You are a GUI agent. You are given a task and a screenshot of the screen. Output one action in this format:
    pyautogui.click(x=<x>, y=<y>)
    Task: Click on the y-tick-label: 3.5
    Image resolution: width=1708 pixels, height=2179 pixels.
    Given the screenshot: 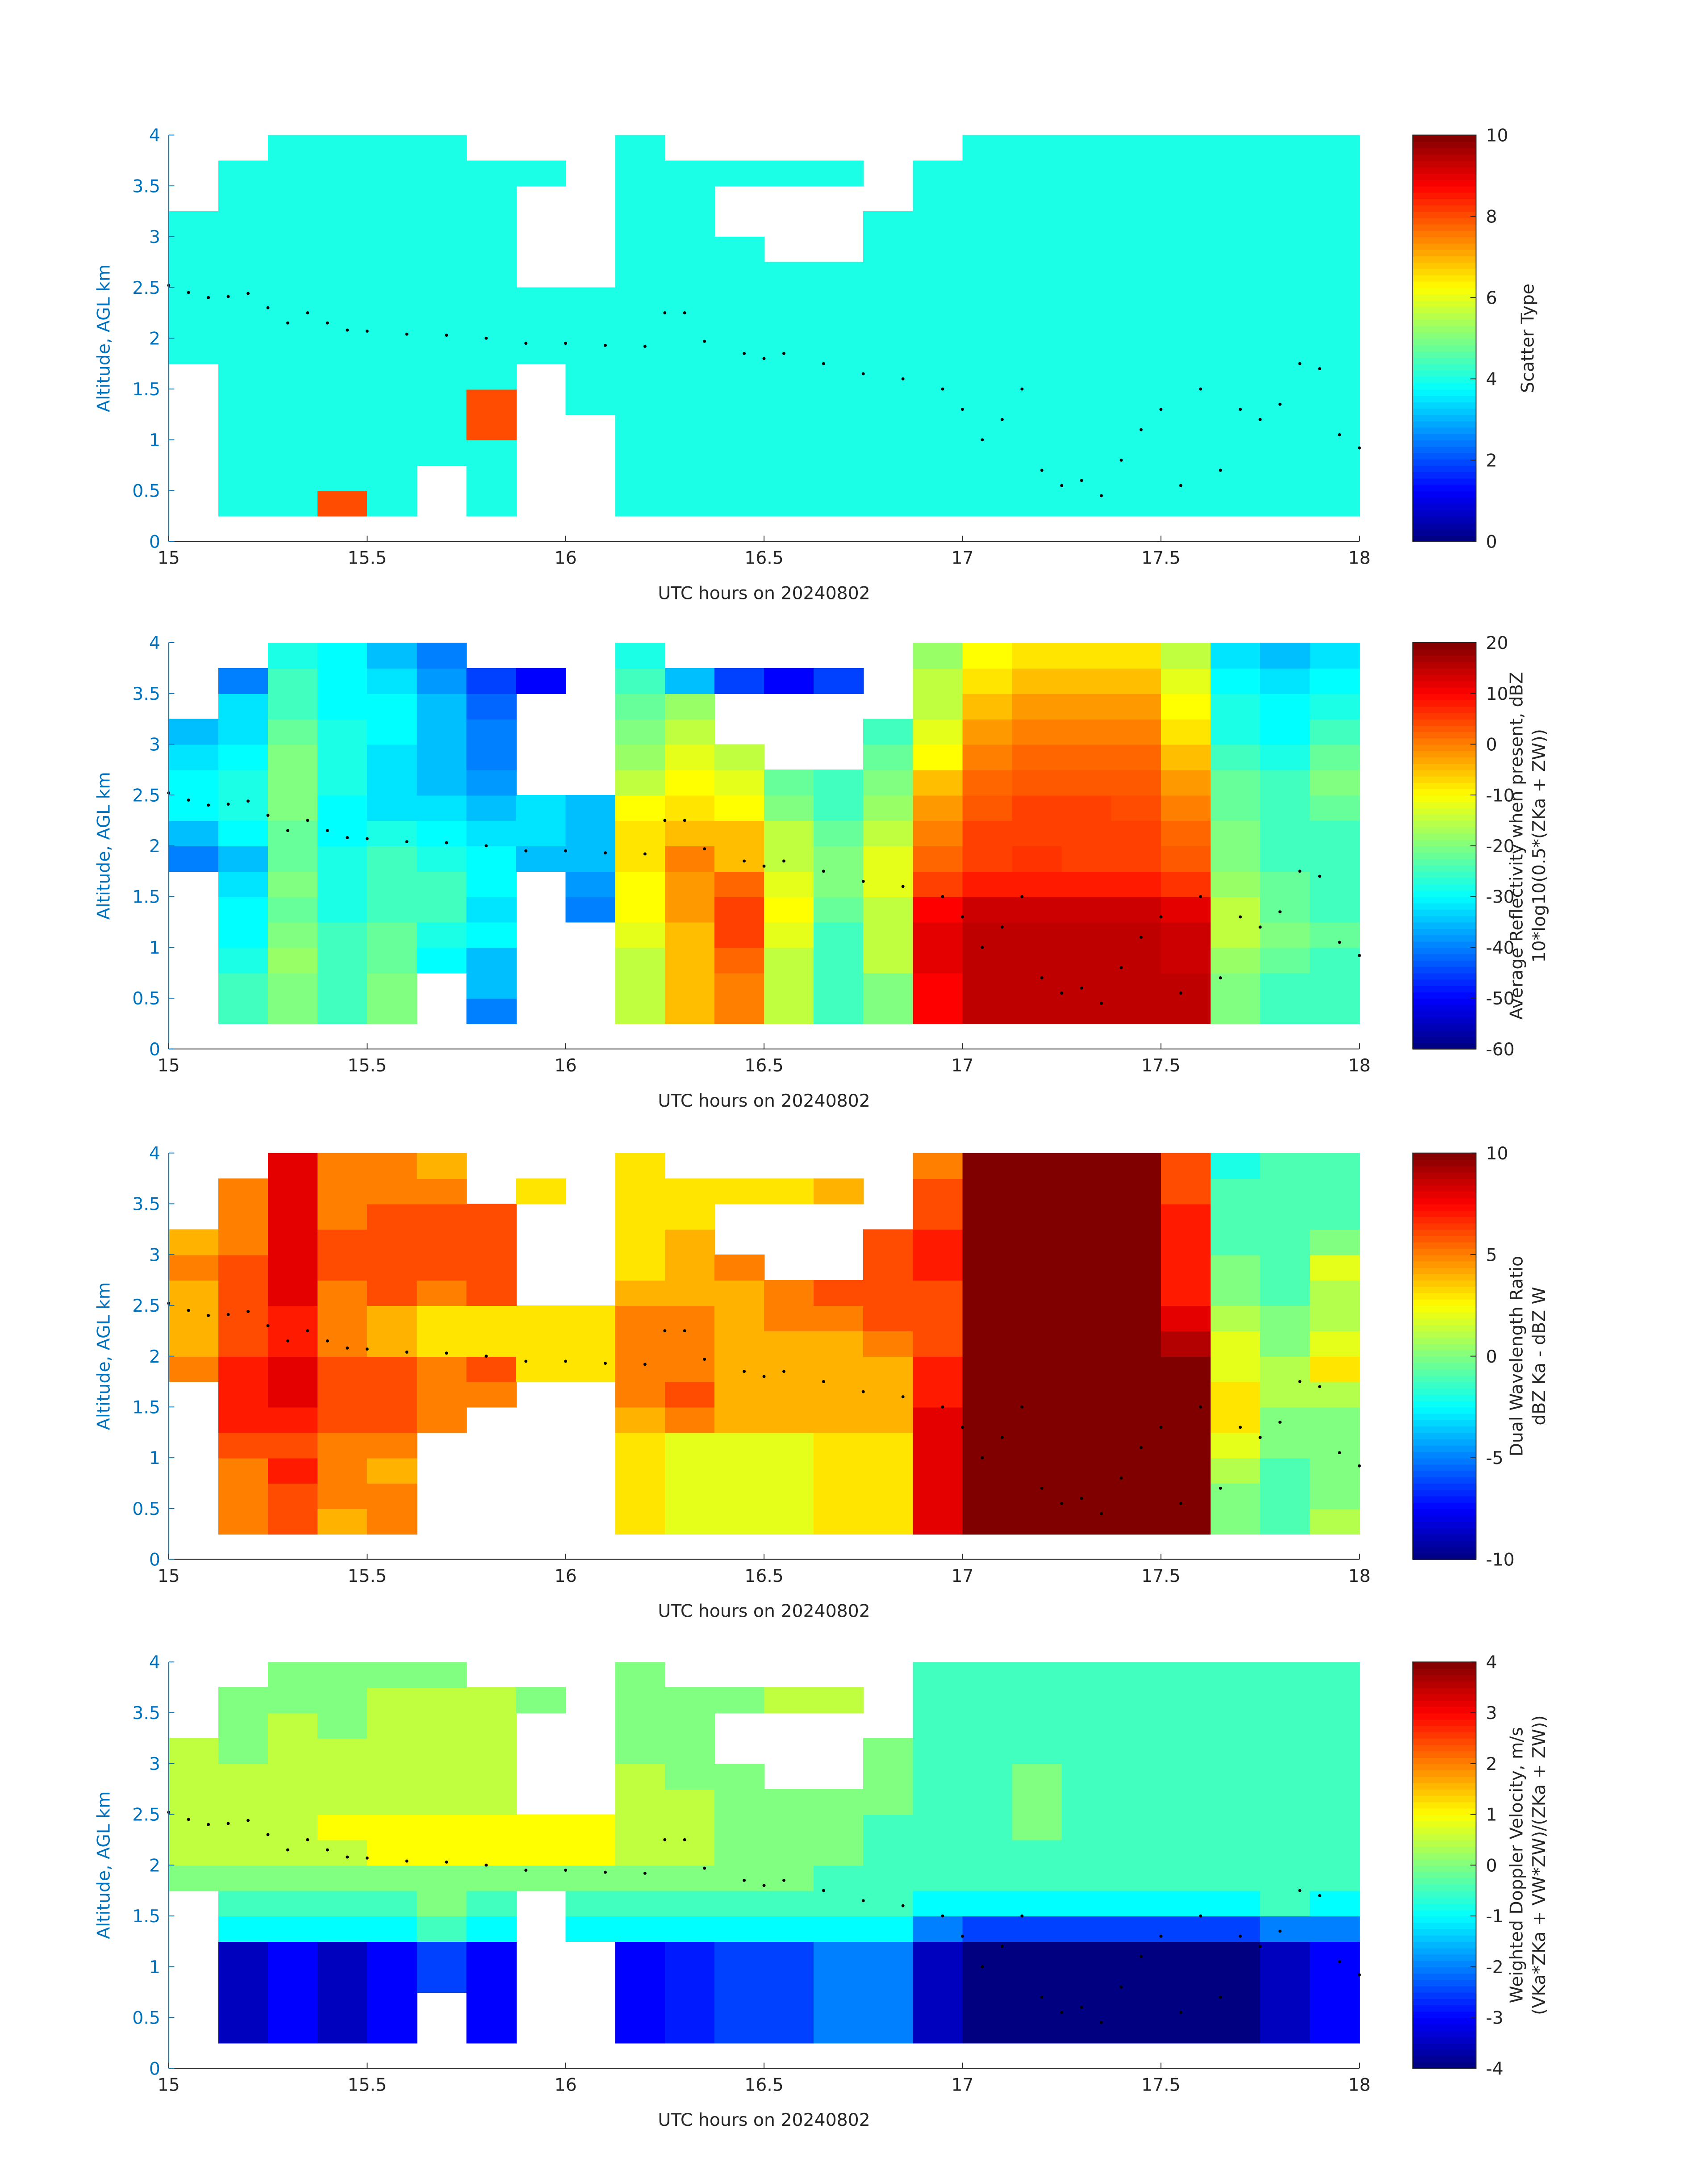 What is the action you would take?
    pyautogui.click(x=146, y=1713)
    